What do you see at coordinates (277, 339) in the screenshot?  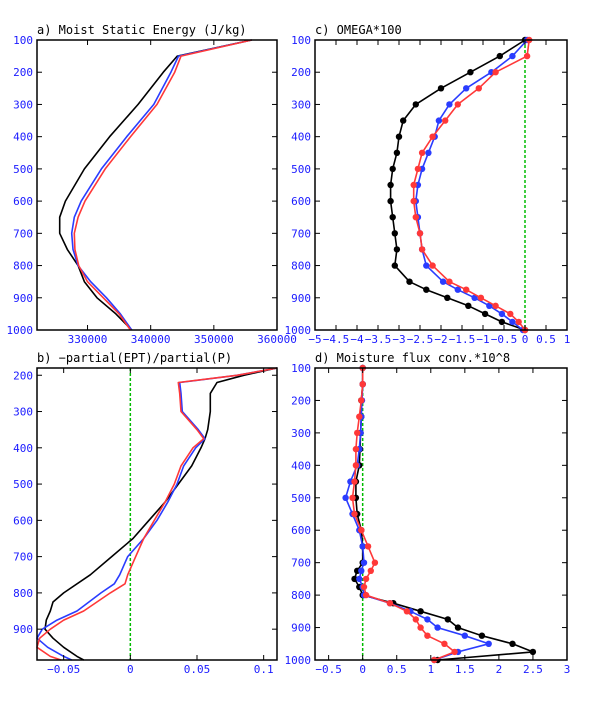 I see `x-tick-label: 360000` at bounding box center [277, 339].